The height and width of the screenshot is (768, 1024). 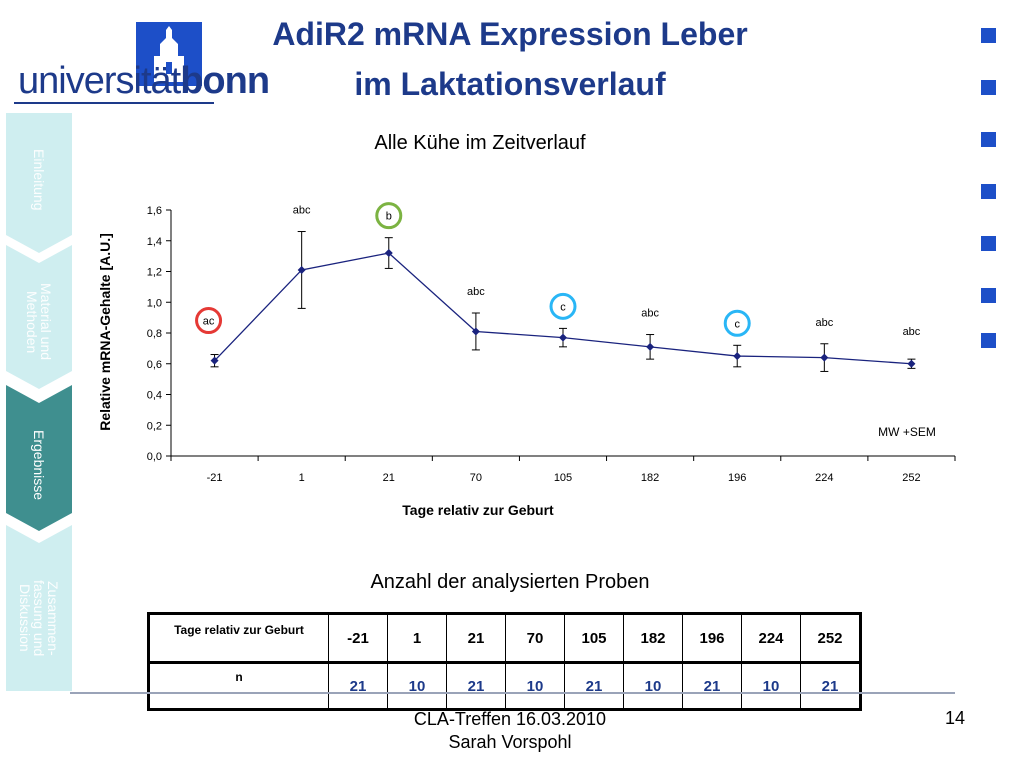 What do you see at coordinates (480, 143) in the screenshot?
I see `chart-title: Alle Kühe im Zeitverlauf` at bounding box center [480, 143].